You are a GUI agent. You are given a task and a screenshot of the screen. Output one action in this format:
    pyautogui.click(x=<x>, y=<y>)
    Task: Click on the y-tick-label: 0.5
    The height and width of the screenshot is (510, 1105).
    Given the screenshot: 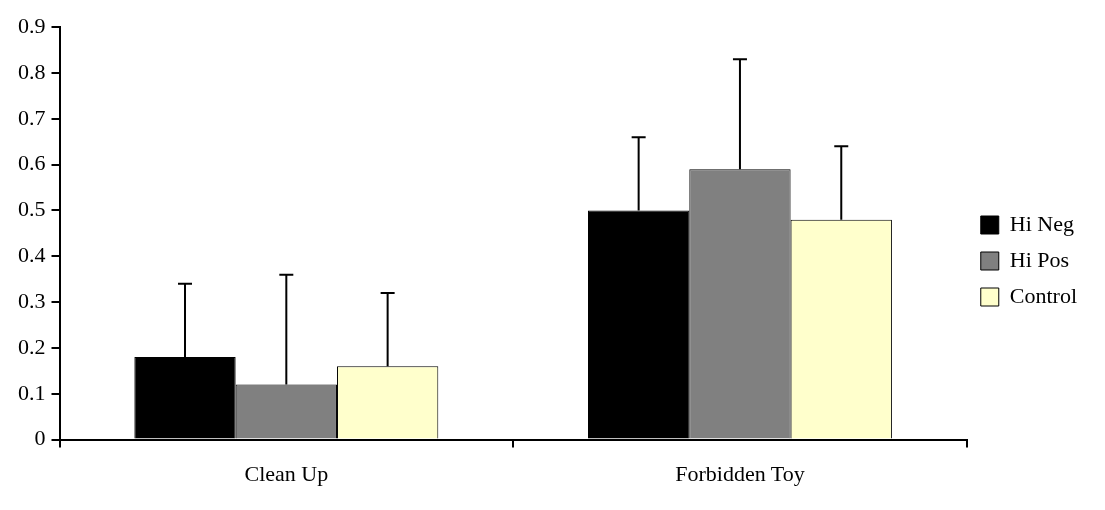 What is the action you would take?
    pyautogui.click(x=32, y=209)
    